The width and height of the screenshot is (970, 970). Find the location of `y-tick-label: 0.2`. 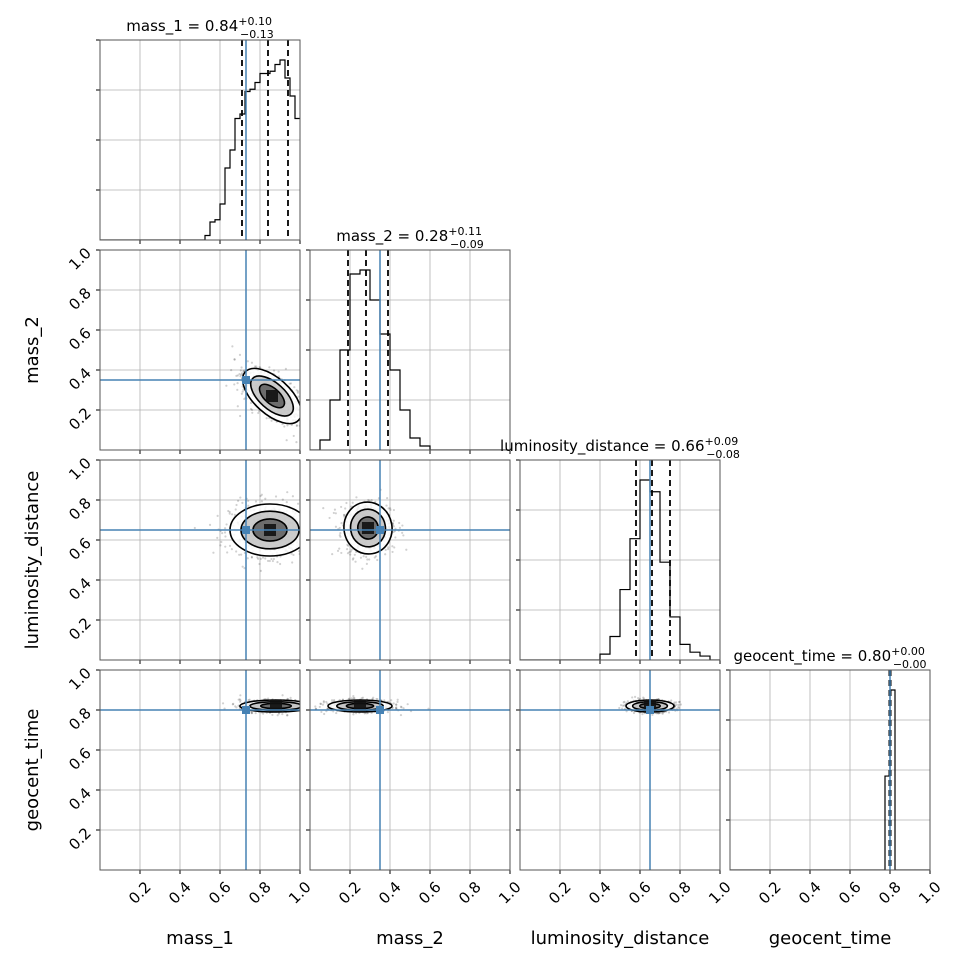

y-tick-label: 0.2 is located at coordinates (80, 839).